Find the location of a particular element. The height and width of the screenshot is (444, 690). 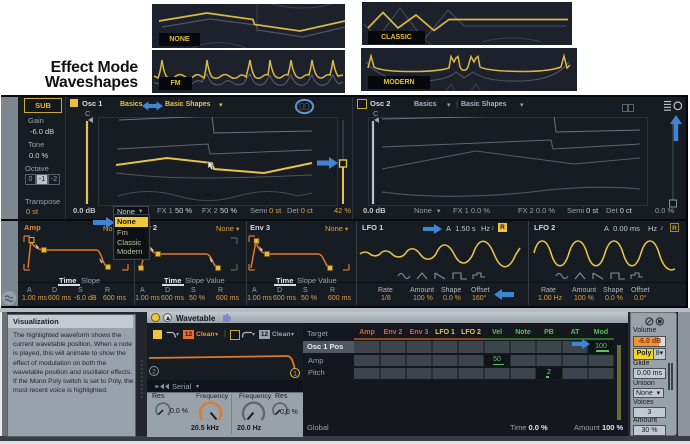

svg-text: 2 is located at coordinates (154, 372).